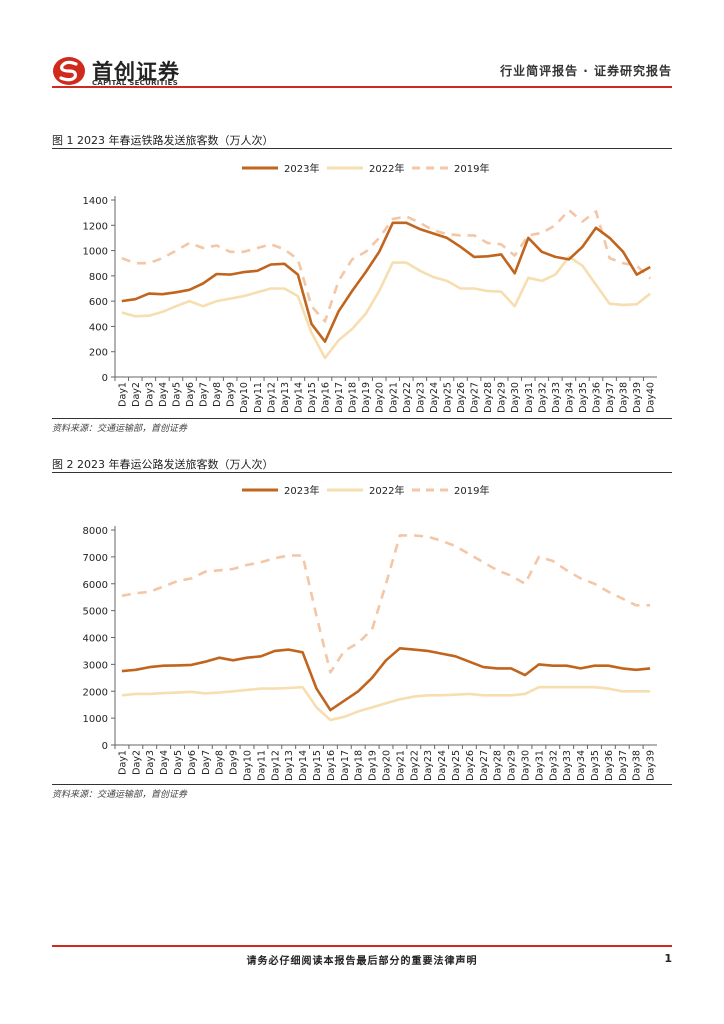 This screenshot has width=724, height=1024. What do you see at coordinates (95, 585) in the screenshot?
I see `y-tick-label: 6000` at bounding box center [95, 585].